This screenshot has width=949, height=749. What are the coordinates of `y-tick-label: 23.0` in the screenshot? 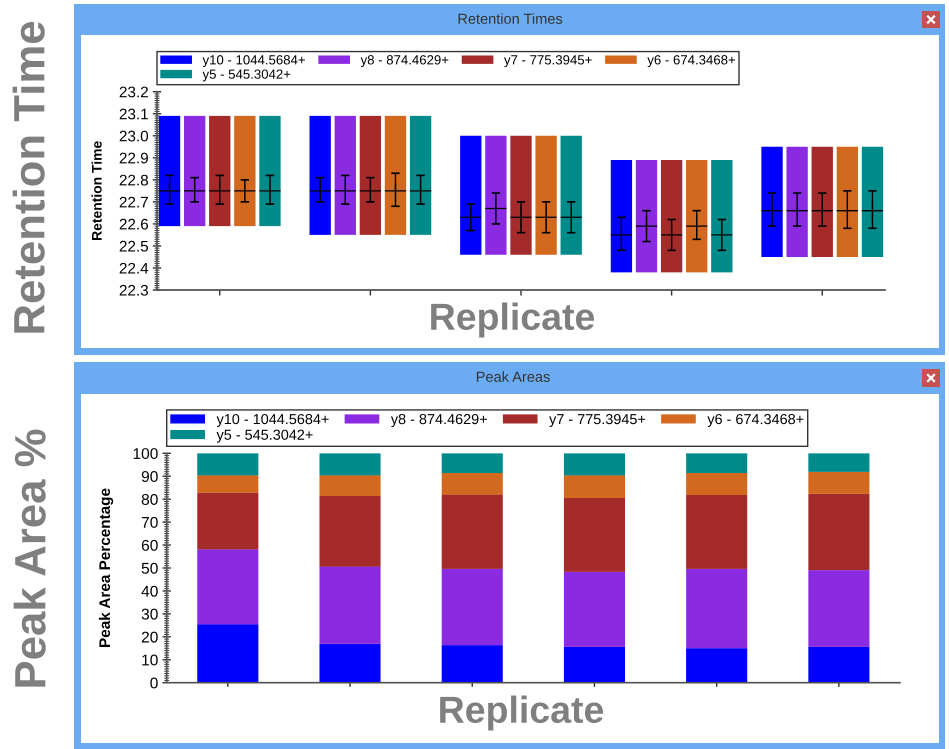 It's located at (134, 136).